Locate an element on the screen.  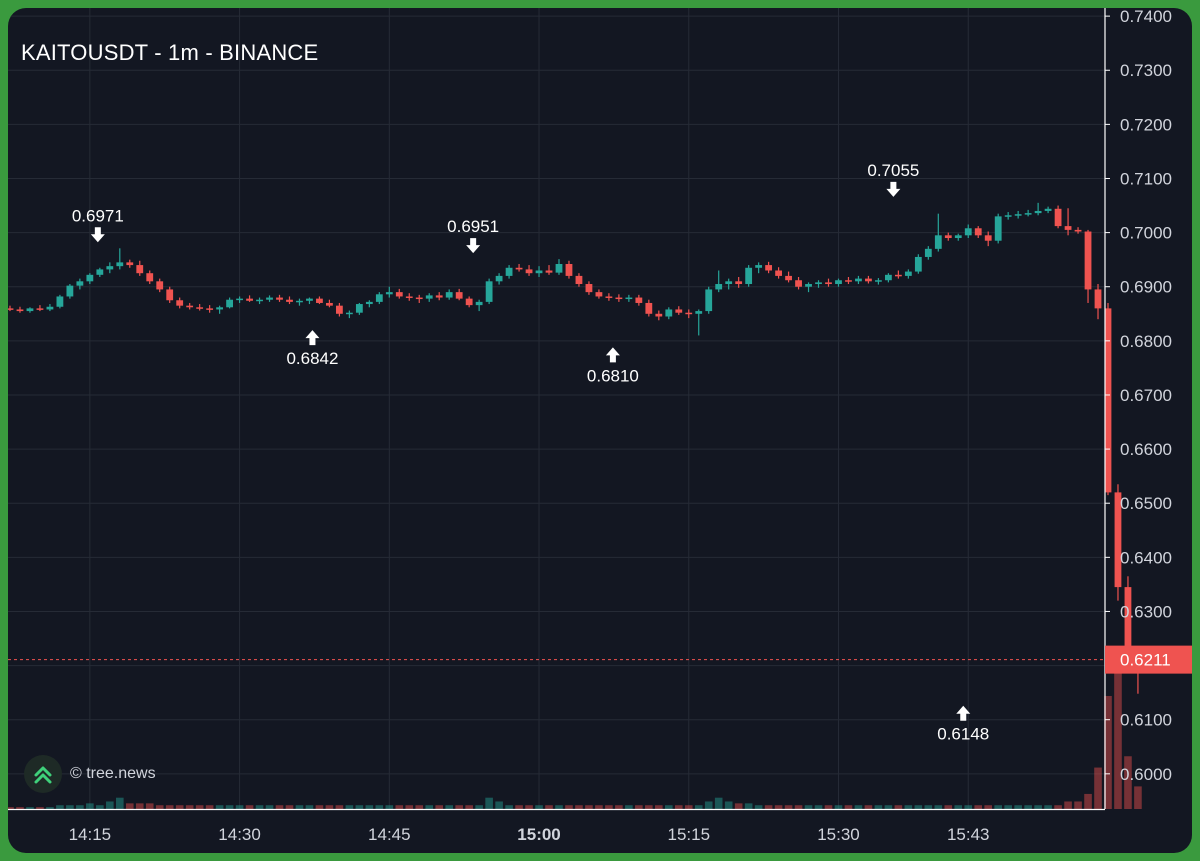
annotation-high-4: 0.7055 is located at coordinates (893, 179).